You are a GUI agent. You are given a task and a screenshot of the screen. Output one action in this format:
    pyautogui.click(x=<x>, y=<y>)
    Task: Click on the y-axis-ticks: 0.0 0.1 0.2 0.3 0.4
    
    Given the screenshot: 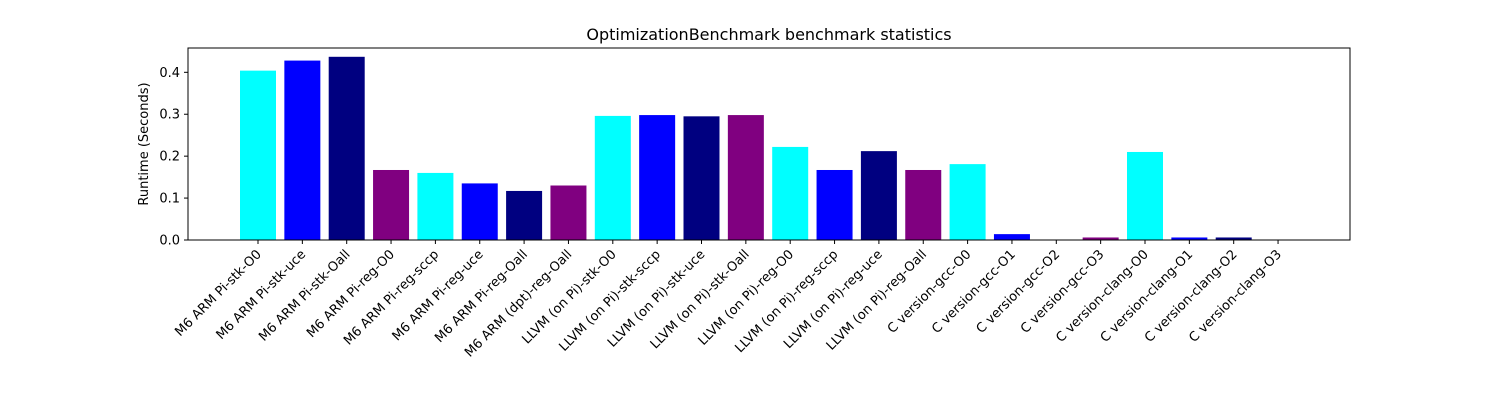 What is the action you would take?
    pyautogui.click(x=173, y=157)
    